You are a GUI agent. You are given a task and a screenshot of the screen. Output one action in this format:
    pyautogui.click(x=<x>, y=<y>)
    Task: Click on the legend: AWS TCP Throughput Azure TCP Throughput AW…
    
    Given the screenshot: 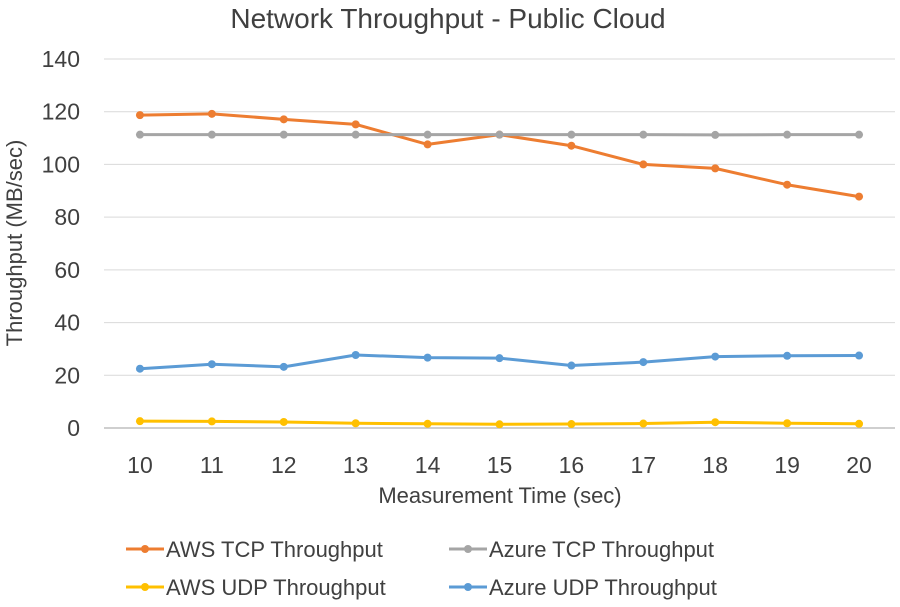 What is the action you would take?
    pyautogui.click(x=421, y=568)
    